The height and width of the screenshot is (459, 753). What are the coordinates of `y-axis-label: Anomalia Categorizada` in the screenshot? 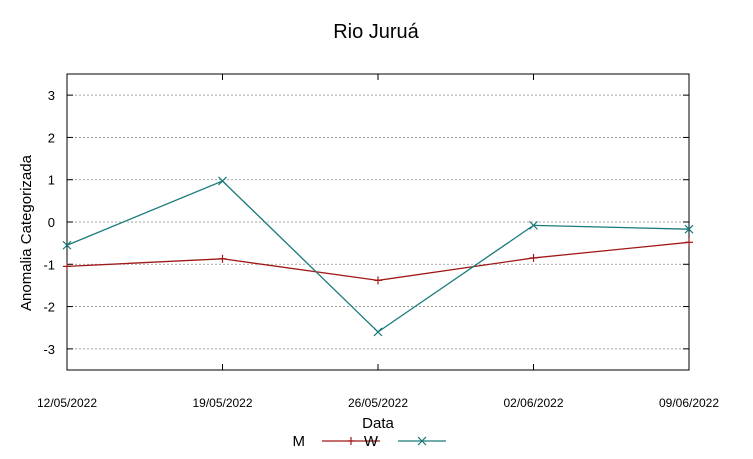 It's located at (26, 232).